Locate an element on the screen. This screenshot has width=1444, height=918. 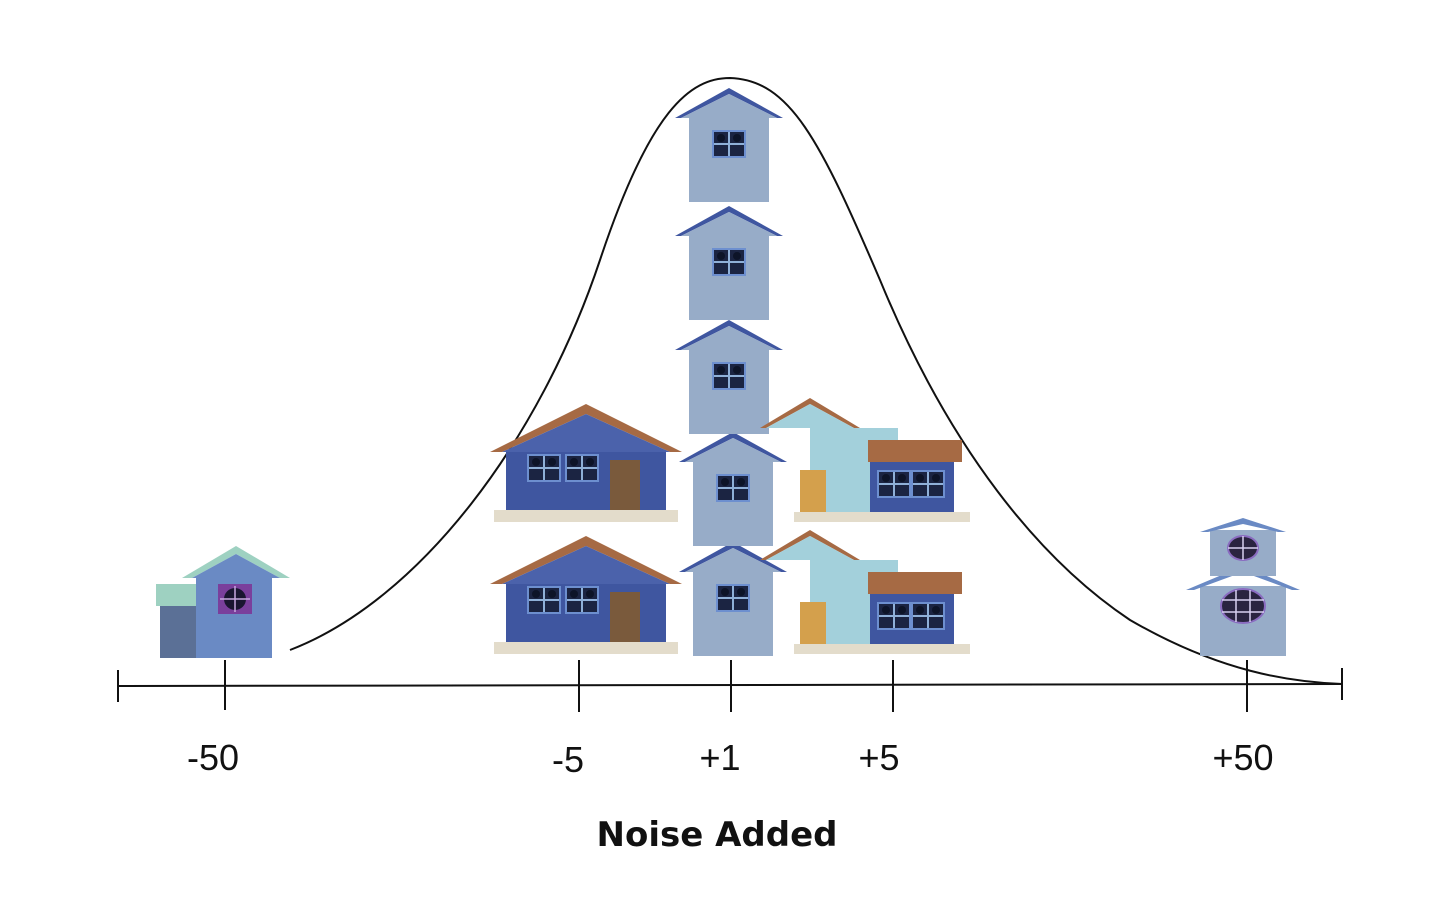
tick-label-plus-50: +50 is located at coordinates (1242, 757).